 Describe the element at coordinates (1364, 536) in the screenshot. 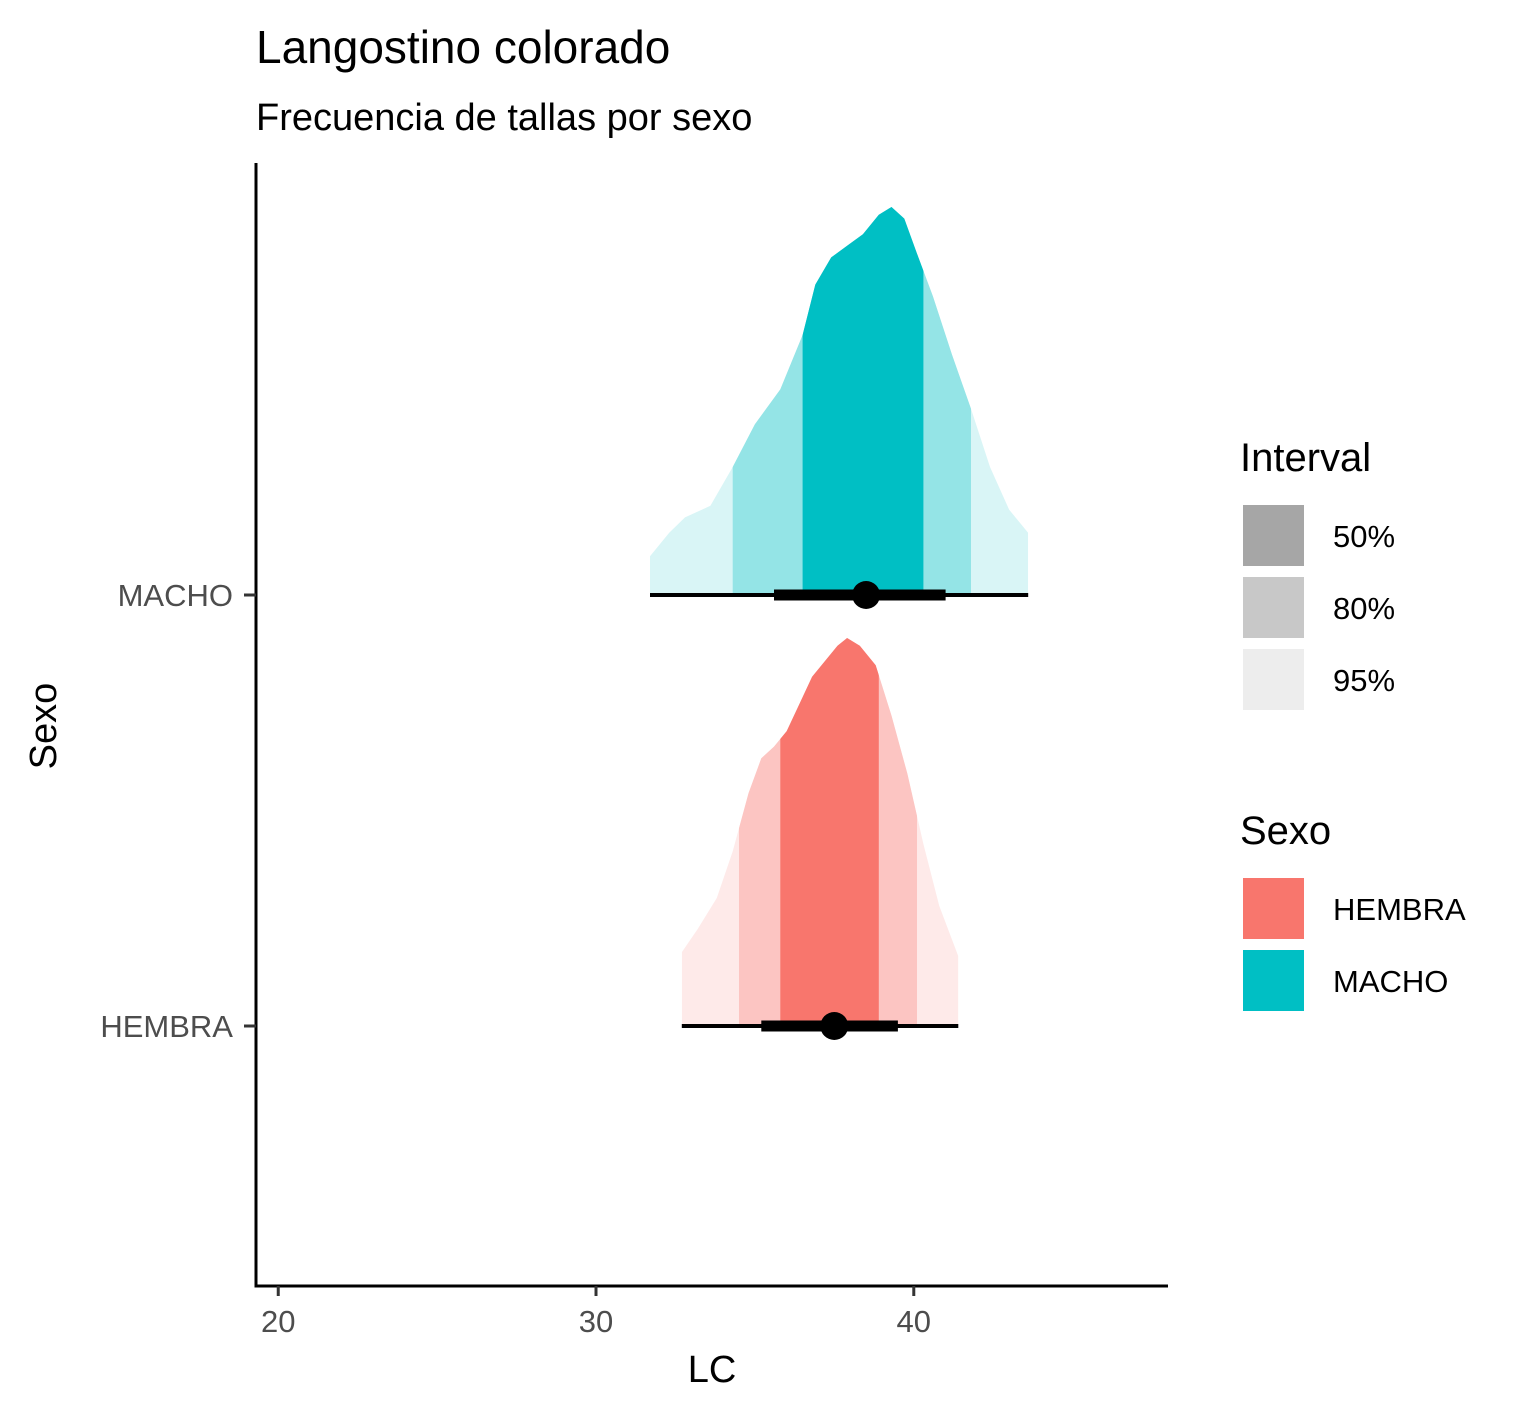

I see `legend-interval-label-50: 50%` at that location.